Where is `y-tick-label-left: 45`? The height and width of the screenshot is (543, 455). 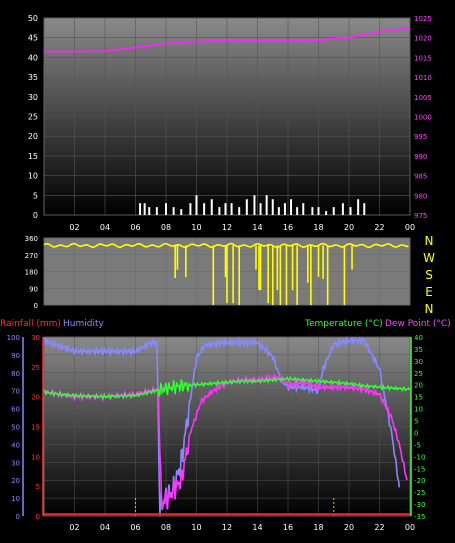 y-tick-label-left: 45 is located at coordinates (33, 38).